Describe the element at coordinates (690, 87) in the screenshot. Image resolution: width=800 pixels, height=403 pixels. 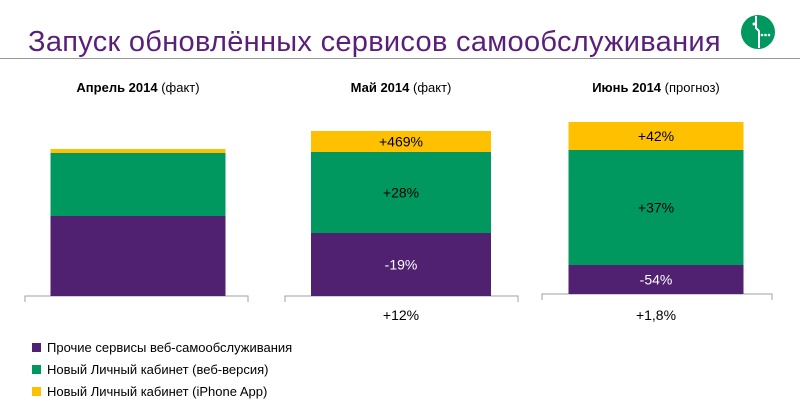
I see `period-note: (прогноз)` at that location.